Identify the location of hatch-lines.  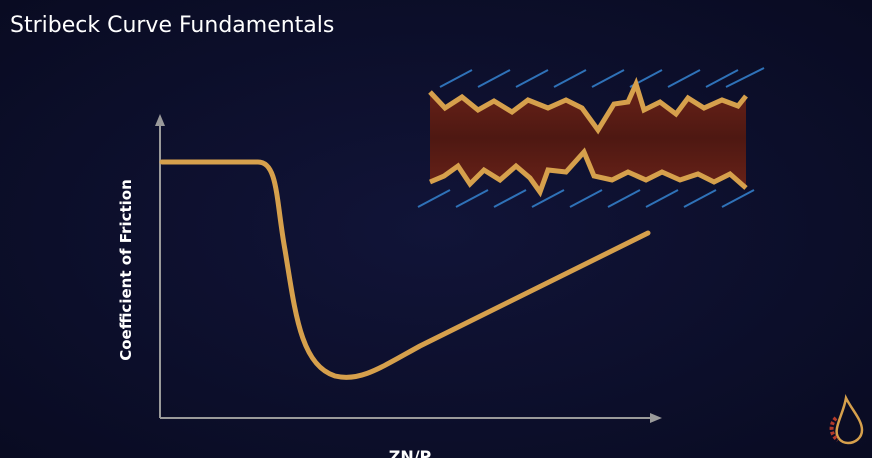
(591, 137).